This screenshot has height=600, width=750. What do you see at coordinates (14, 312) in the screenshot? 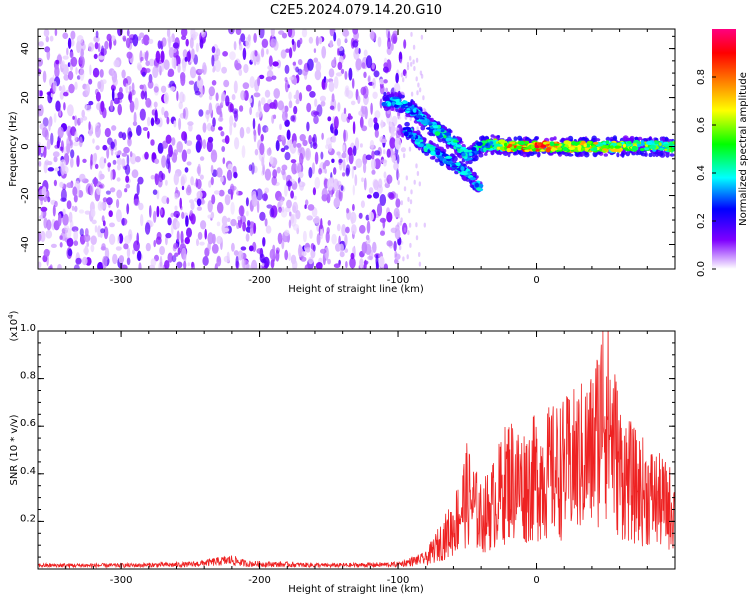
I see `snr-scale-suffix: )` at bounding box center [14, 312].